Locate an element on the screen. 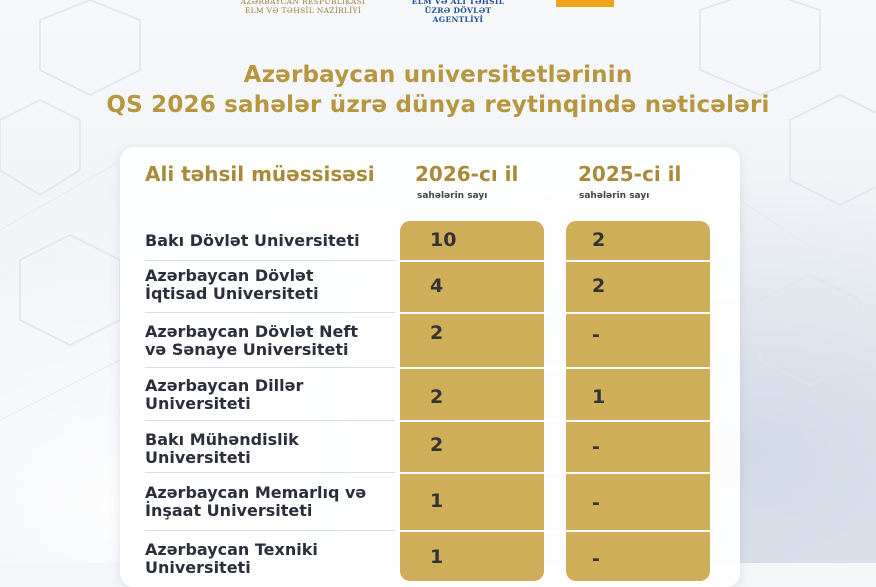 Image resolution: width=876 pixels, height=587 pixels. agency-logo-text: ELM VƏ ALİ TƏHSİL ÜZRƏ DÖVLƏT AGENTLİYİ is located at coordinates (458, 12).